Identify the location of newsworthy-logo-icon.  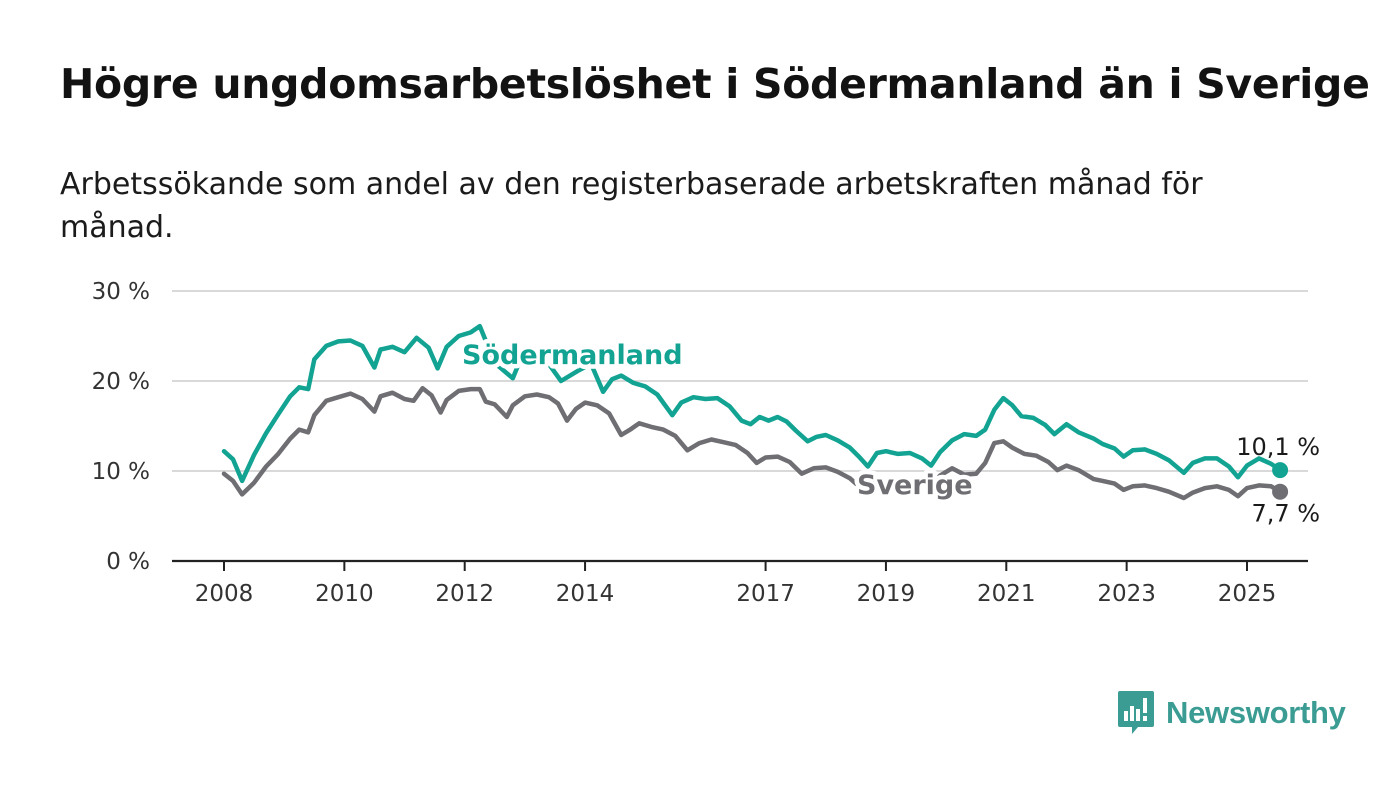
(1136, 712).